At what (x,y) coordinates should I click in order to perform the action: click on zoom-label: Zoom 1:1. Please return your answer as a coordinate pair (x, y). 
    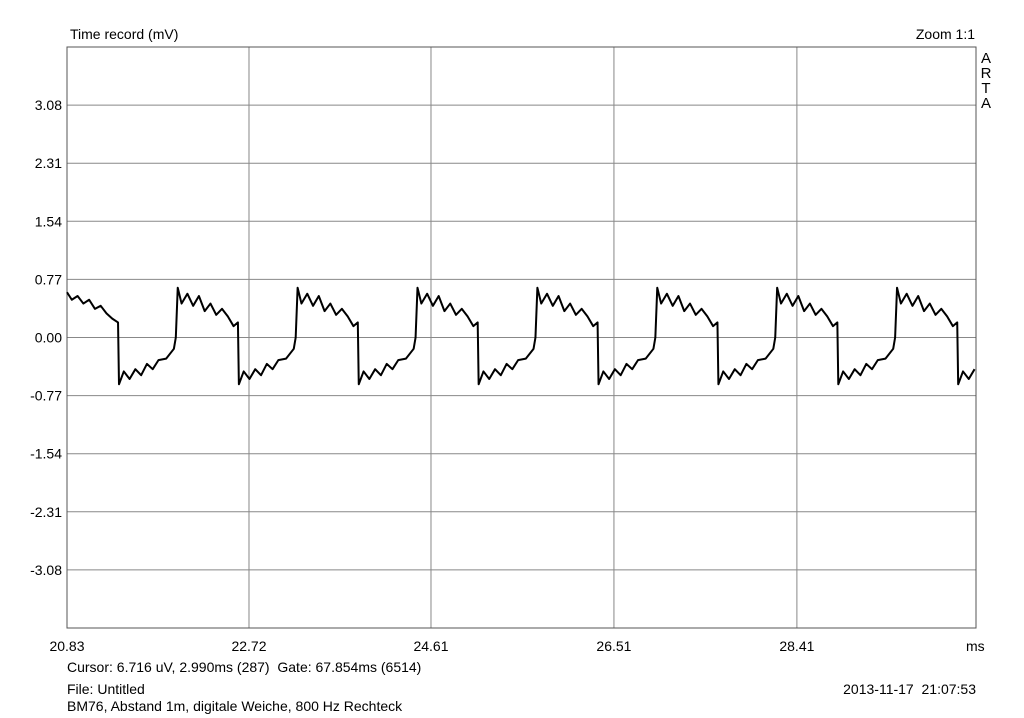
    Looking at the image, I should click on (945, 34).